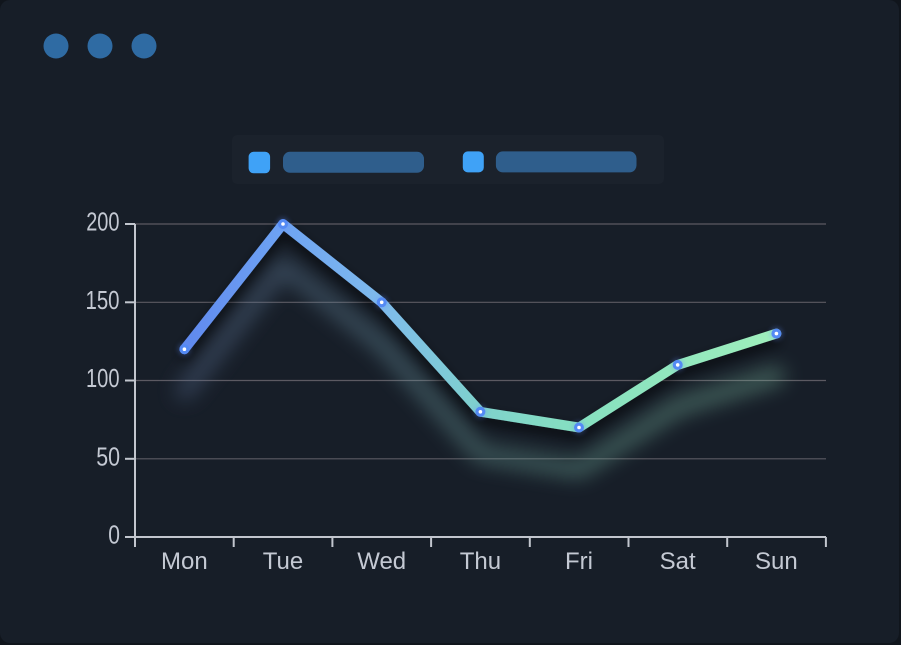 The image size is (901, 645). Describe the element at coordinates (108, 456) in the screenshot. I see `svg-text: 50` at that location.